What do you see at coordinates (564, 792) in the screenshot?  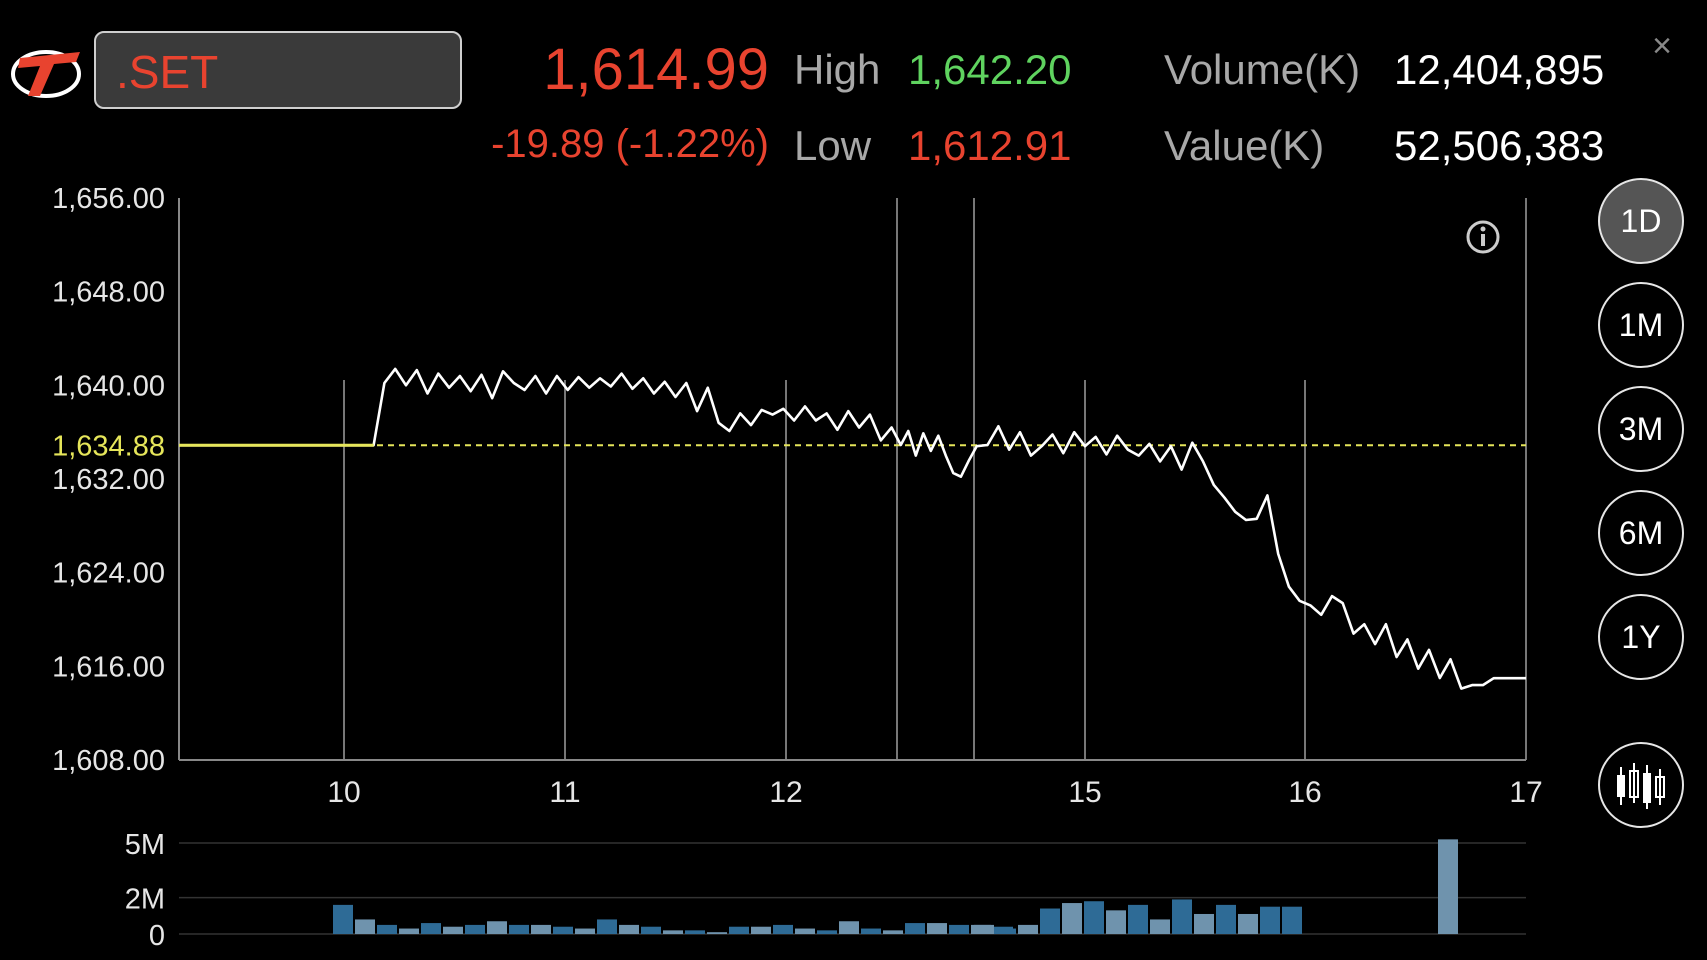 I see `x-tick-label: 11` at bounding box center [564, 792].